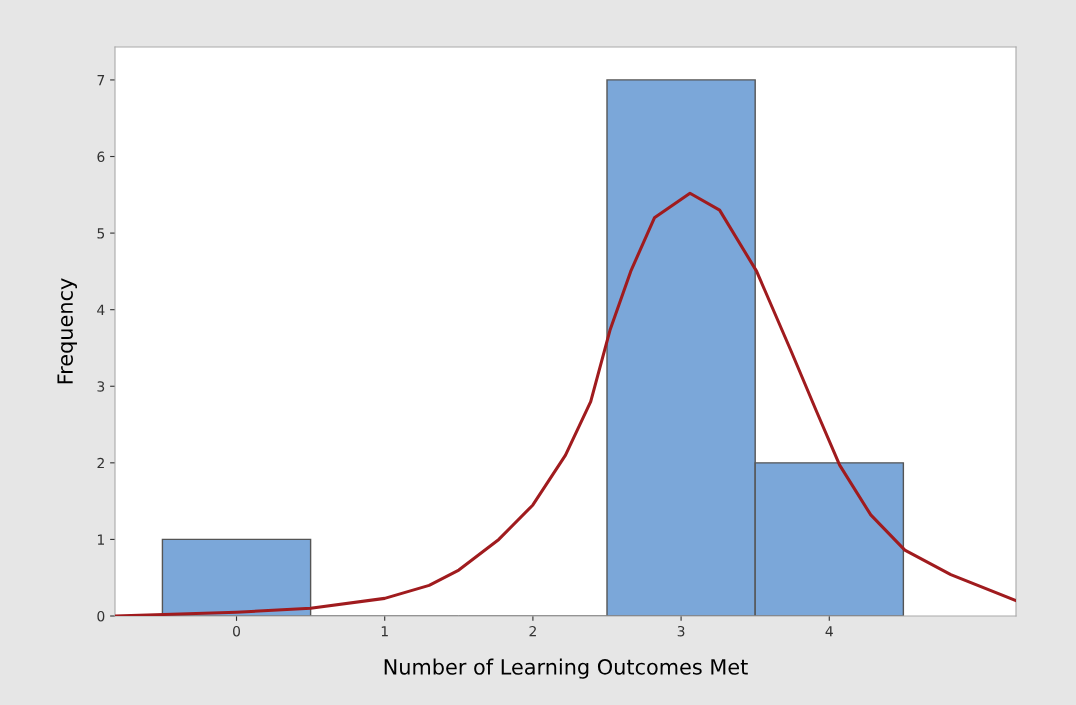 This screenshot has width=1076, height=705. What do you see at coordinates (100, 539) in the screenshot?
I see `y-tick-label: 1` at bounding box center [100, 539].